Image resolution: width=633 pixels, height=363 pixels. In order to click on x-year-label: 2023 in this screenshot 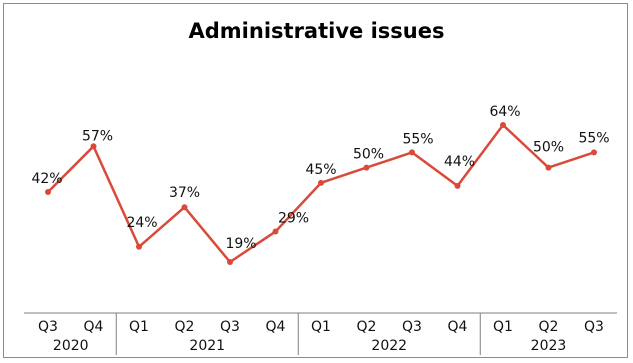, I will do `click(549, 346)`.